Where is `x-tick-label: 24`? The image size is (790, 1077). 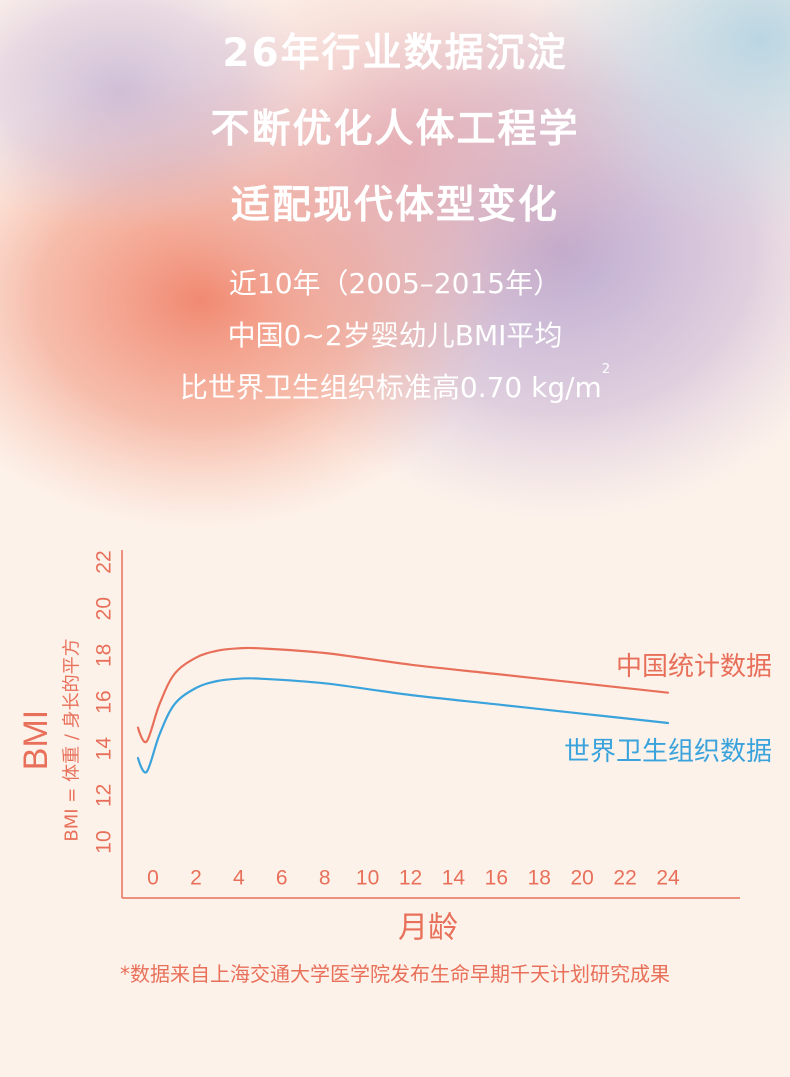 x-tick-label: 24 is located at coordinates (668, 878).